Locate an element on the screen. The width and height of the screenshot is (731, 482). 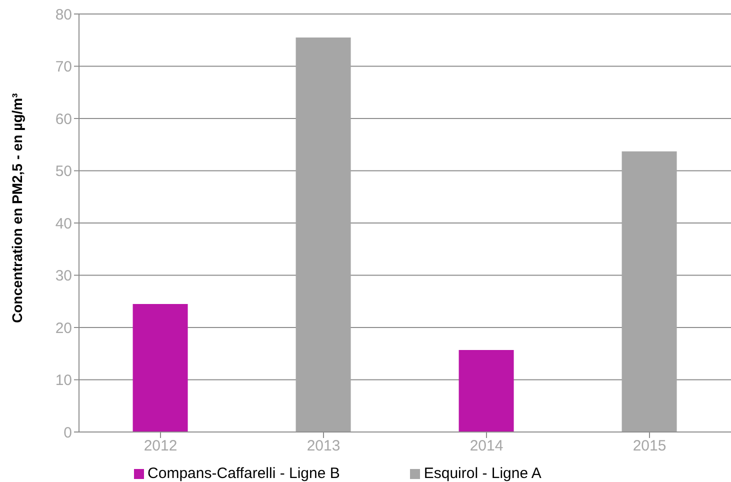
y-tick-label: 10 is located at coordinates (63, 381).